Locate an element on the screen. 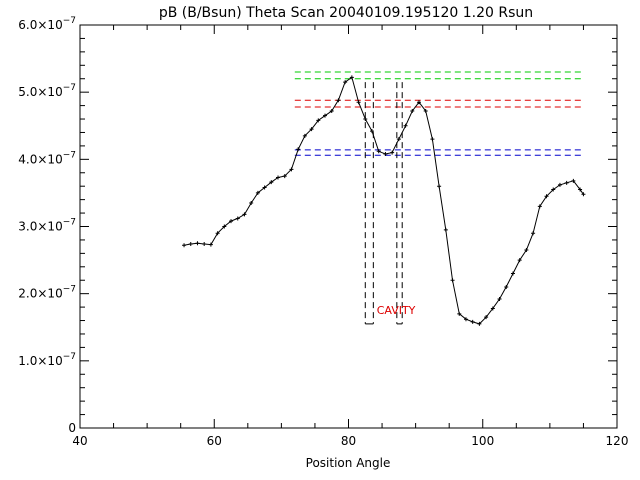  x-tick-label: 60 is located at coordinates (214, 441).